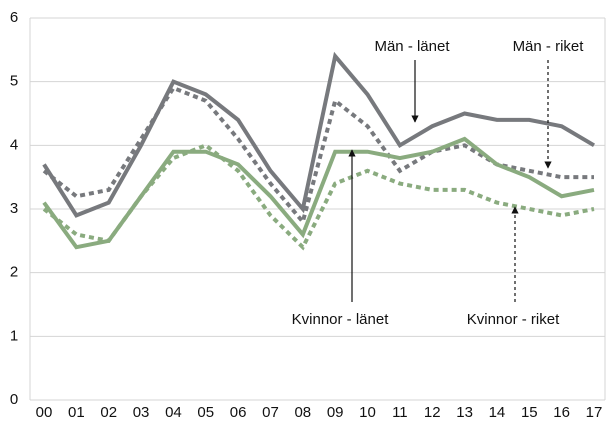  Describe the element at coordinates (513, 319) in the screenshot. I see `annotation-label: Kvinnor - riket` at that location.